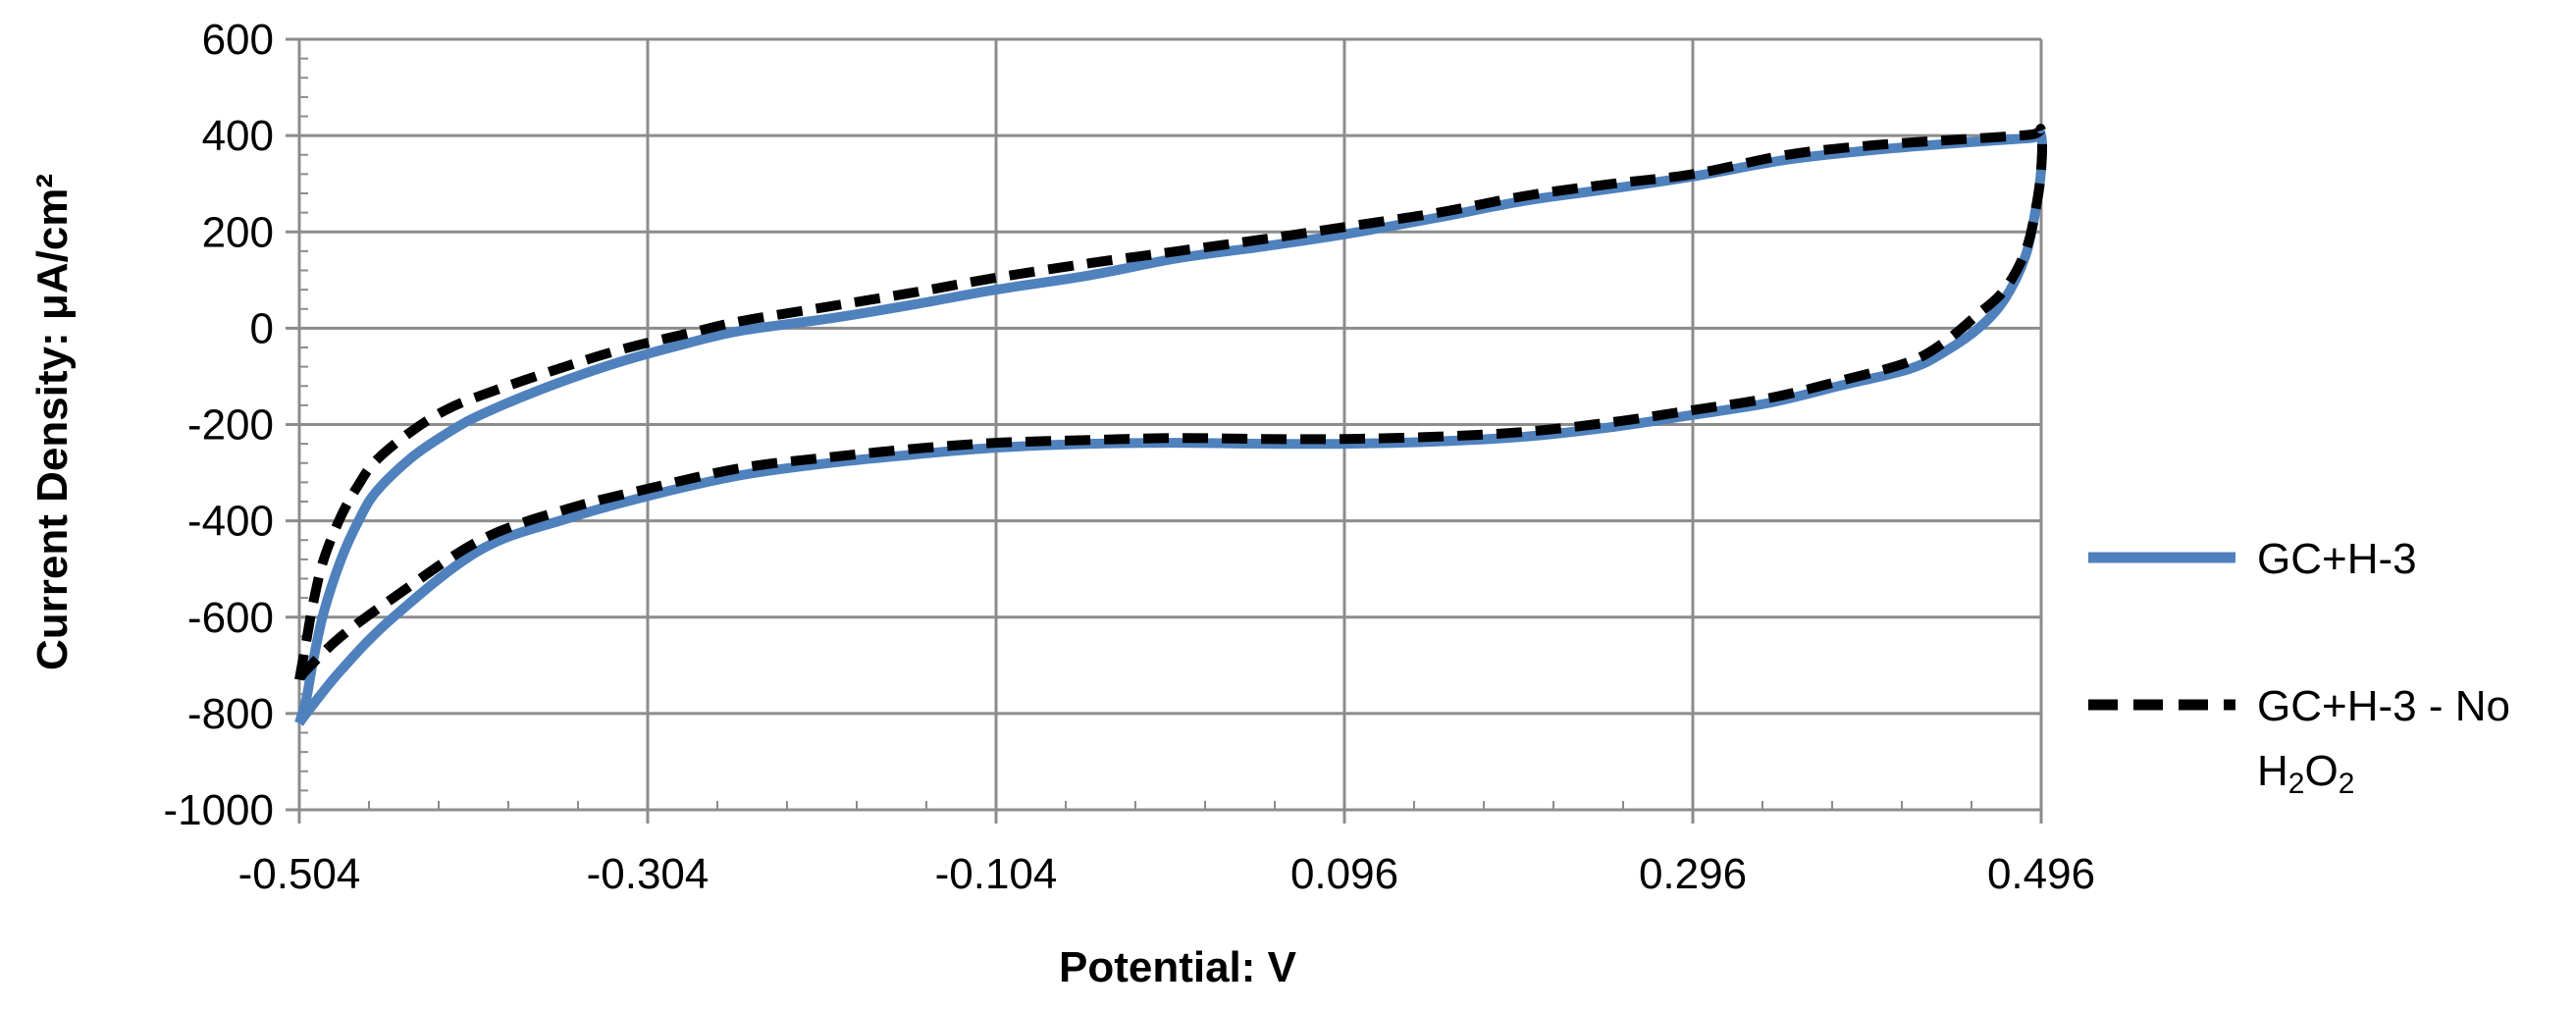 This screenshot has width=2576, height=1012. What do you see at coordinates (2337, 559) in the screenshot?
I see `legend-label-gc-h3: GC+H-3` at bounding box center [2337, 559].